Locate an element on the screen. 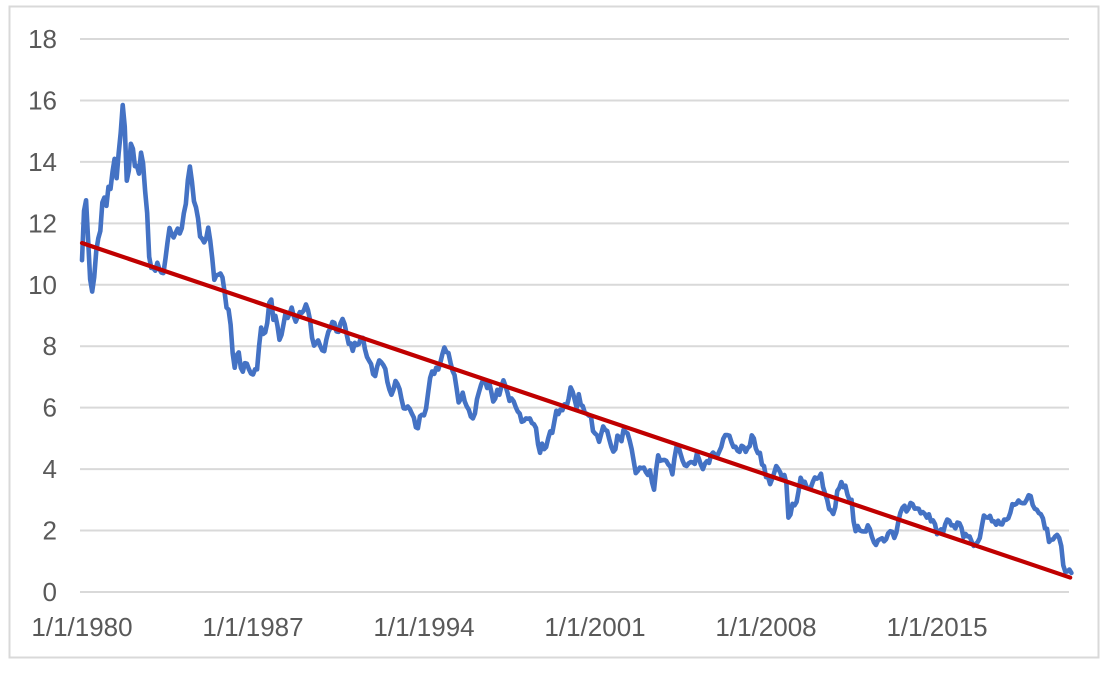 The width and height of the screenshot is (1112, 673). y-axis-tick-label: 4 is located at coordinates (50, 469).